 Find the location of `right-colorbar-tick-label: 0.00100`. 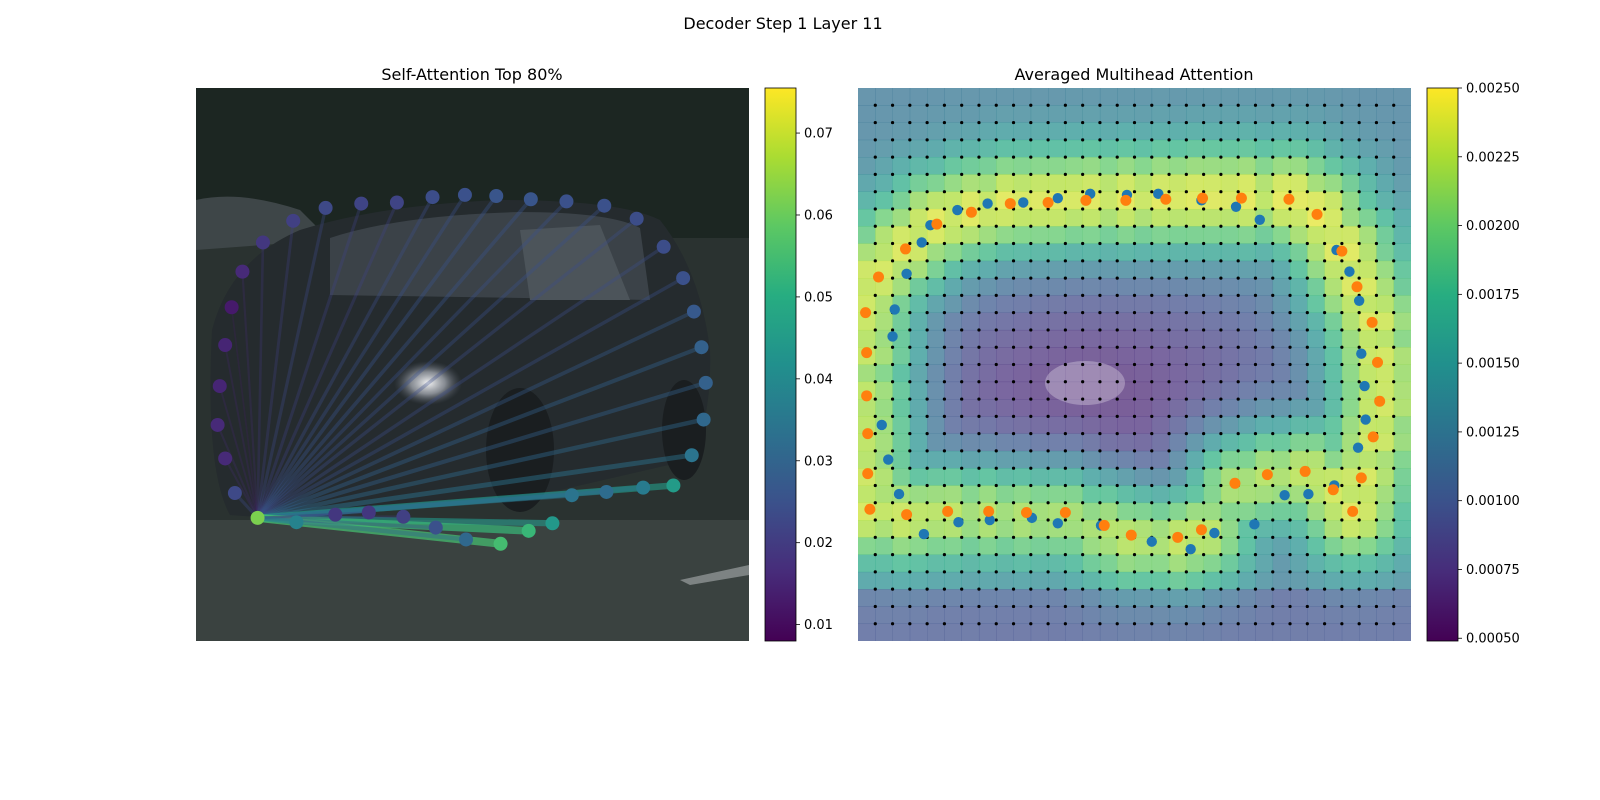

right-colorbar-tick-label: 0.00100 is located at coordinates (1493, 501).